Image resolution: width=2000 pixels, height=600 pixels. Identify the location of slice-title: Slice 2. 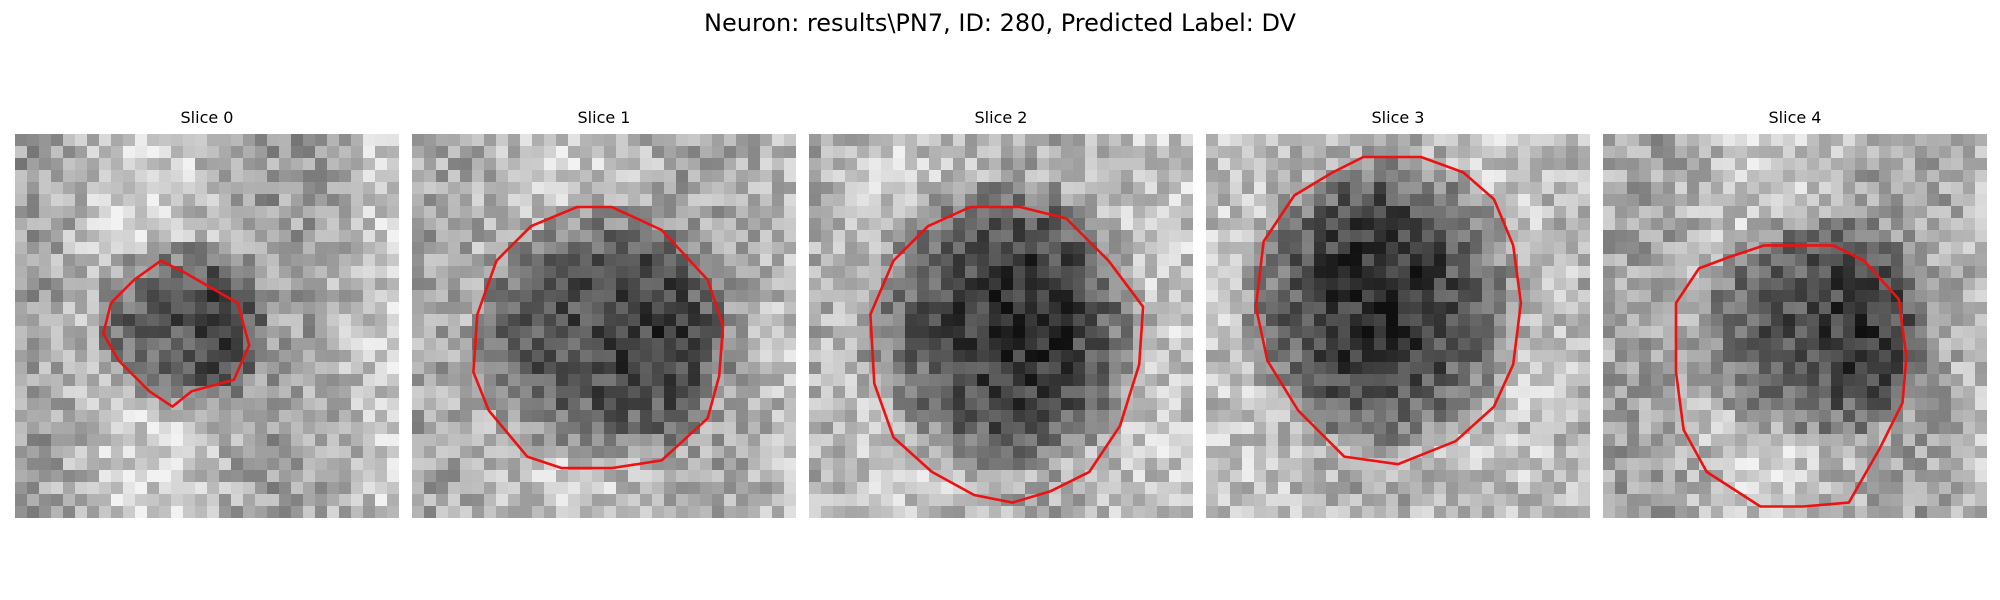
(1001, 117).